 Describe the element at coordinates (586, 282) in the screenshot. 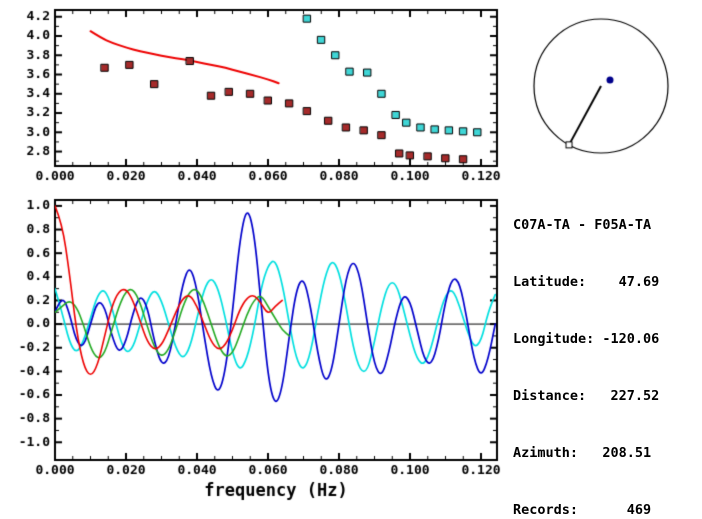

I see `latitude-line: Latitude: 47.69` at that location.